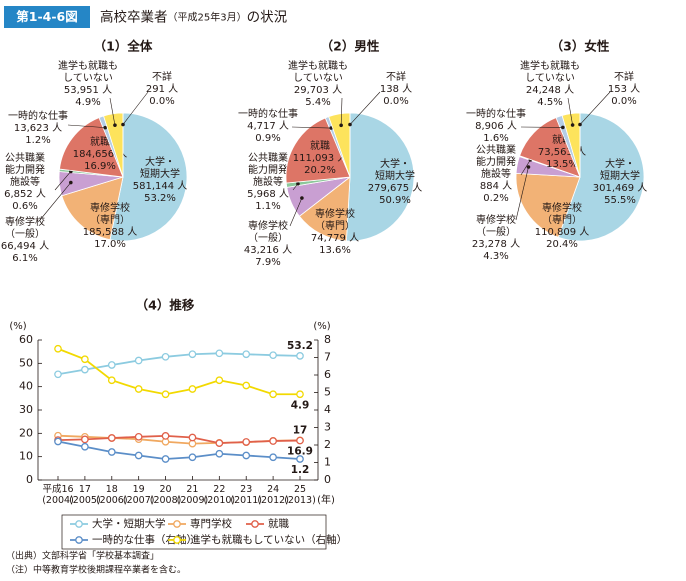  I want to click on slice-label: 大学・短期大学, so click(160, 167).